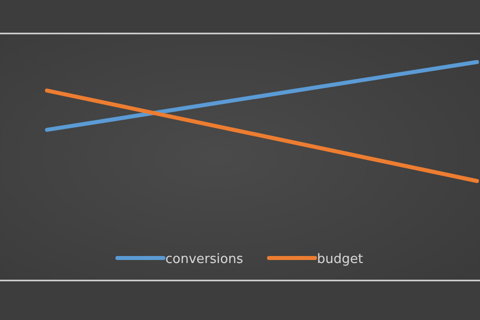 This screenshot has width=480, height=320. Describe the element at coordinates (340, 259) in the screenshot. I see `legend-label: budget` at that location.